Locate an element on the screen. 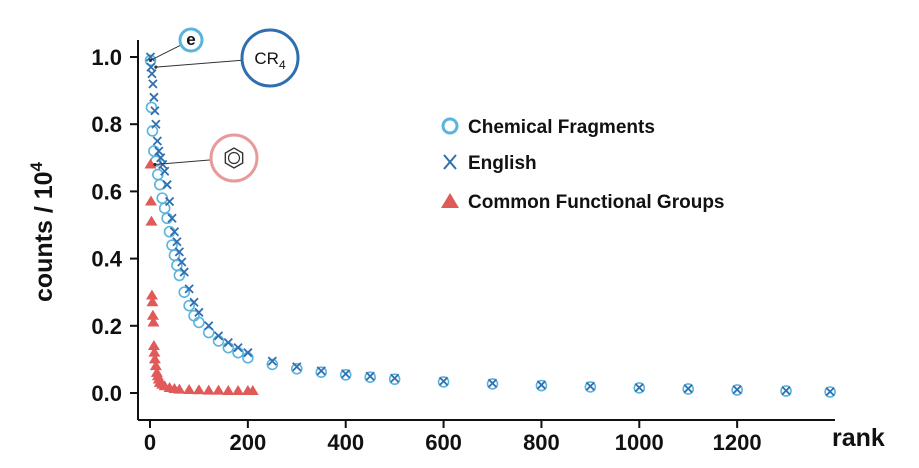  y-axis-label-base: counts / 10 is located at coordinates (44, 236).